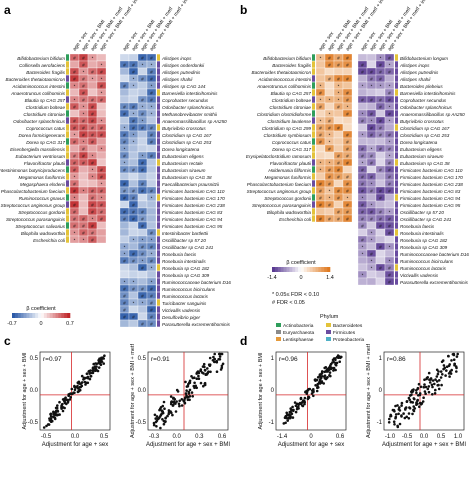 Image resolution: width=474 pixels, height=477 pixels. I want to click on x-tick: 1.0, so click(458, 437).